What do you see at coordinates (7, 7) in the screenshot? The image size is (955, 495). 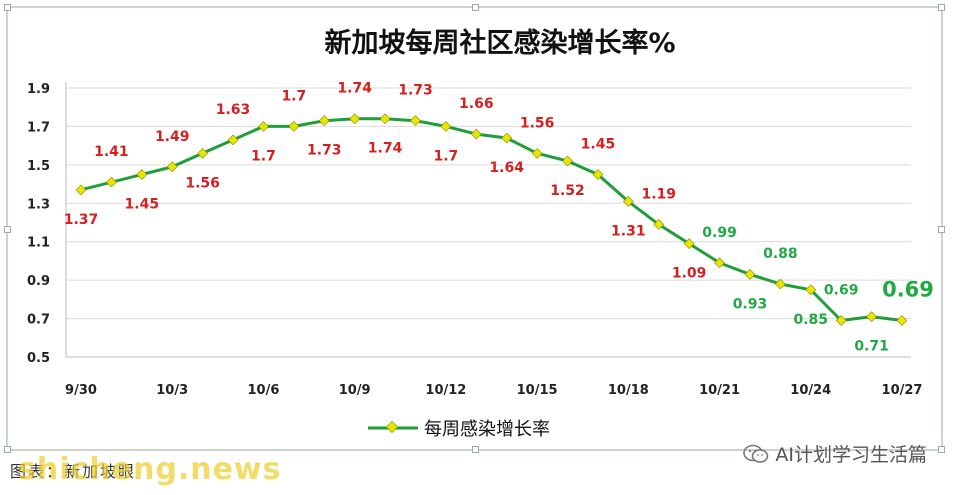 I see `resize-handle-tl` at bounding box center [7, 7].